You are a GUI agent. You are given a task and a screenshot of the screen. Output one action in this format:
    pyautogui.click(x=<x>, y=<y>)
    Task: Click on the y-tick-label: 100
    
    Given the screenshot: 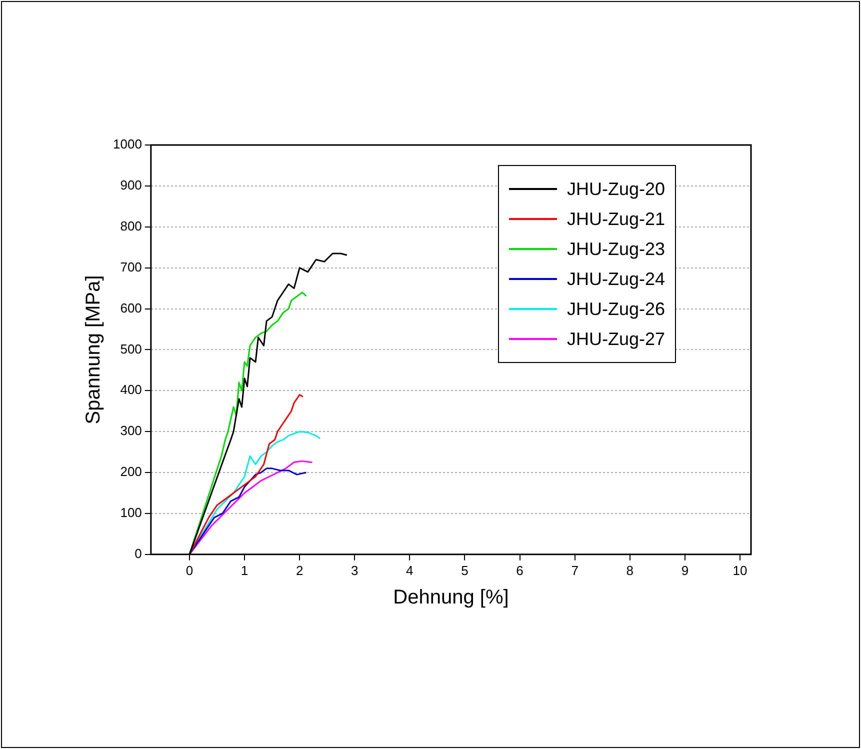 What is the action you would take?
    pyautogui.click(x=131, y=512)
    